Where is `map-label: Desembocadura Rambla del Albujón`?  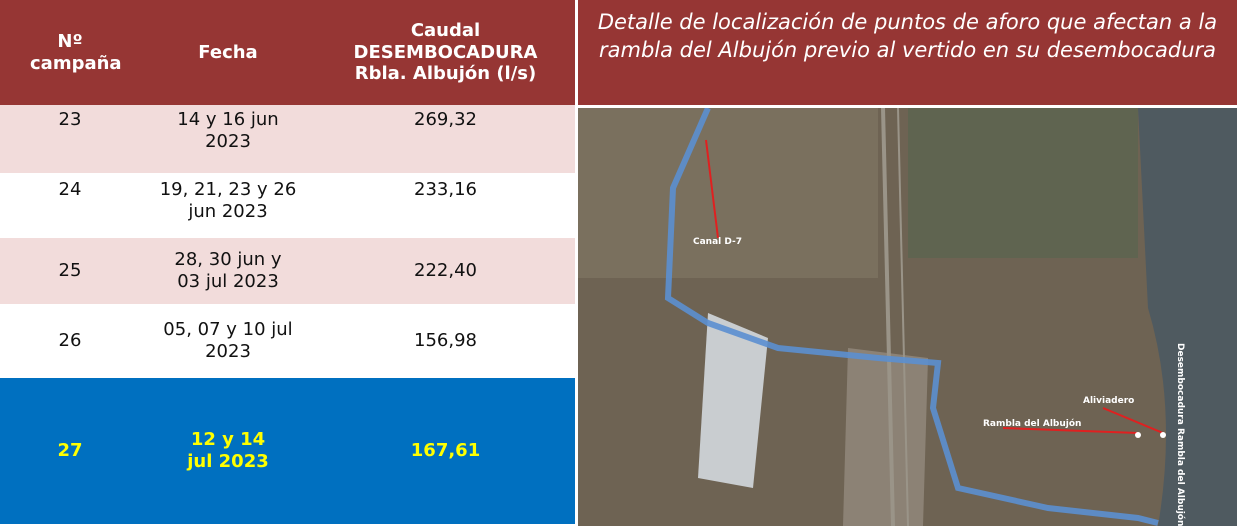
map-label: Desembocadura Rambla del Albujón is located at coordinates (1180, 434).